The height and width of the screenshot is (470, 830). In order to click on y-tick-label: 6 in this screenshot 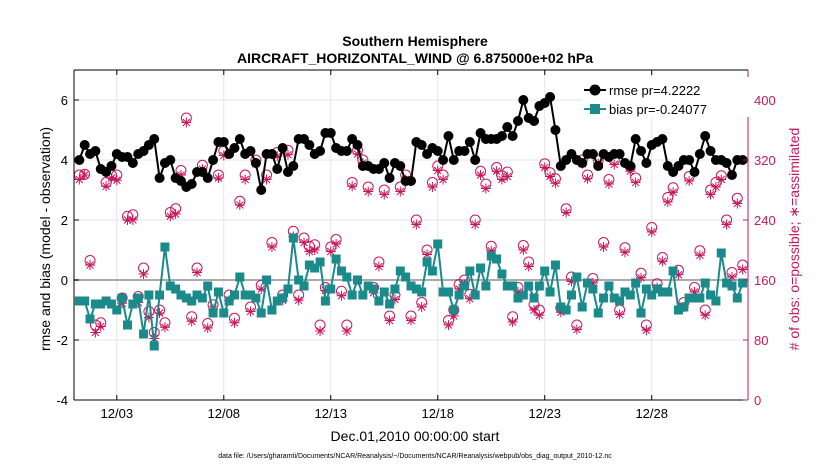, I will do `click(64, 100)`.